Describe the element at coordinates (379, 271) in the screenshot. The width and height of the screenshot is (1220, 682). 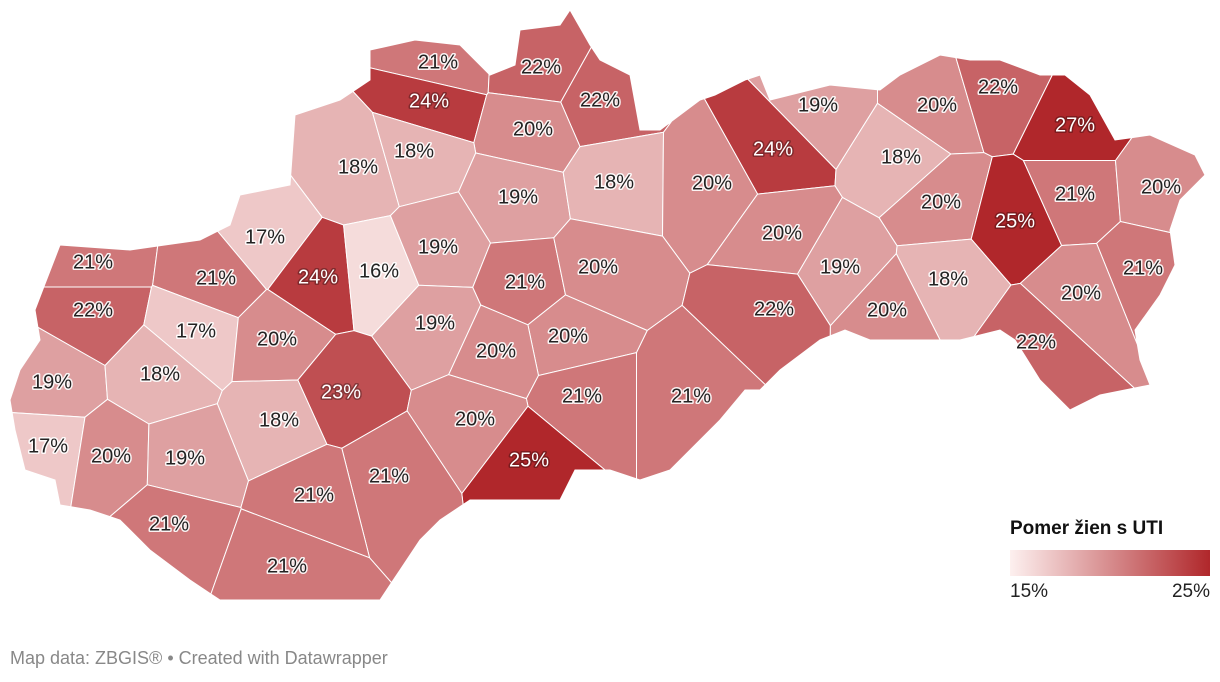
I see `region-label: 16%` at that location.